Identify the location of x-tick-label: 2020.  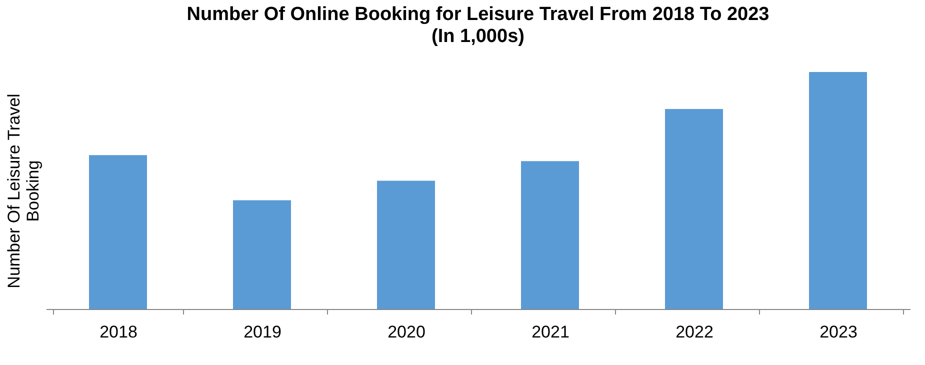
(407, 332).